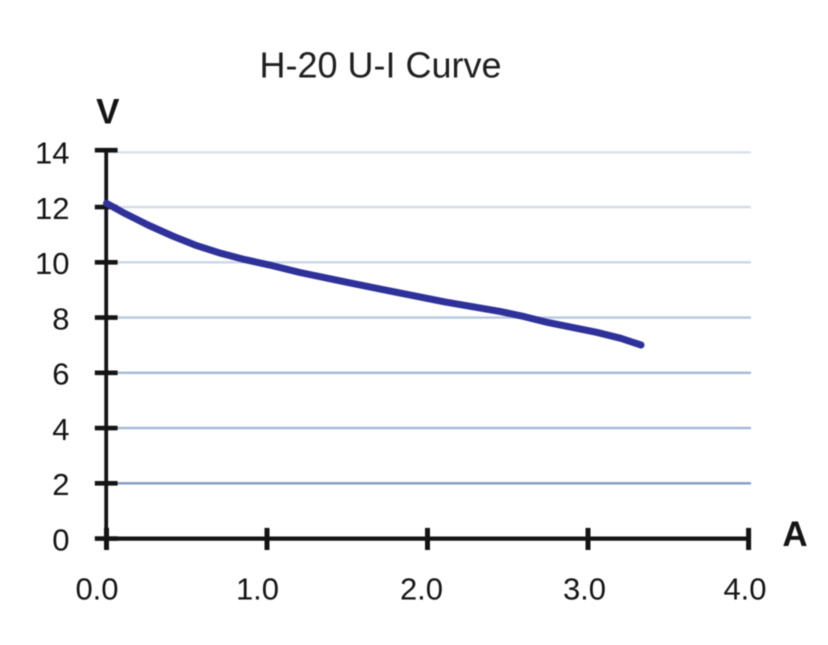  Describe the element at coordinates (380, 65) in the screenshot. I see `svg-text: H-20 U-I Curve` at that location.